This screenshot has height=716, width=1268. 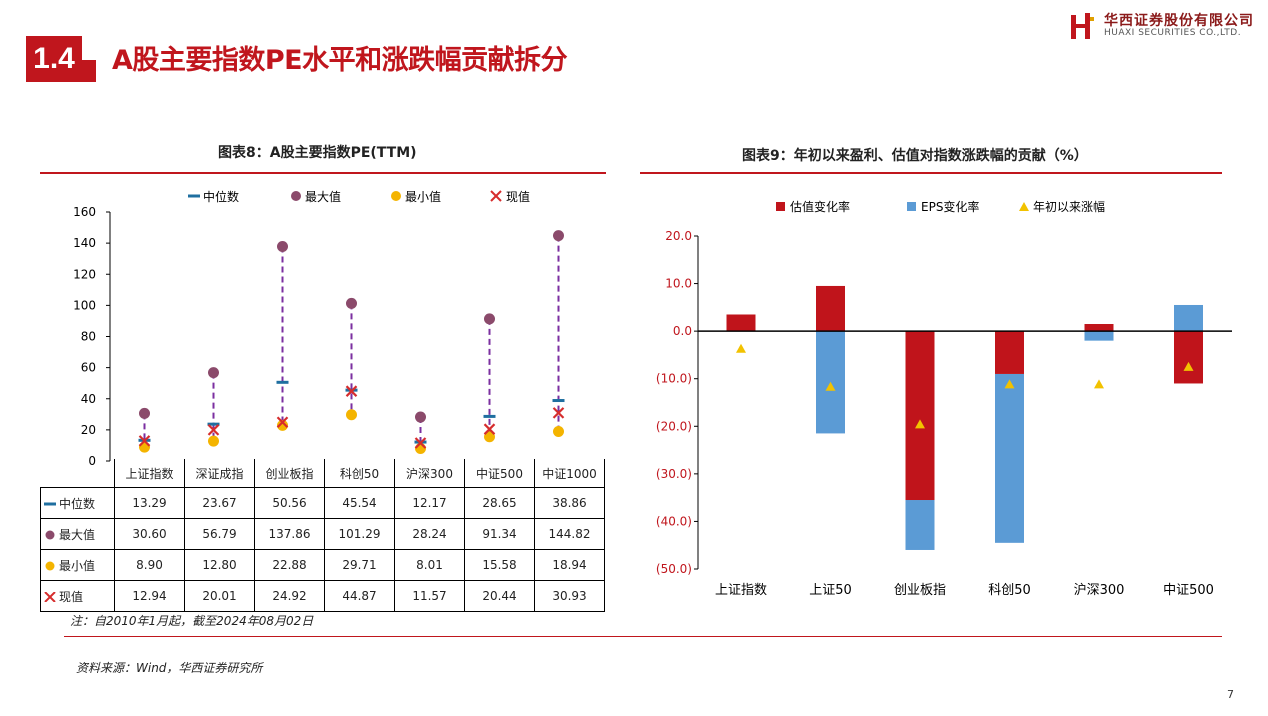 I want to click on table-cell: 44.87, so click(x=359, y=596).